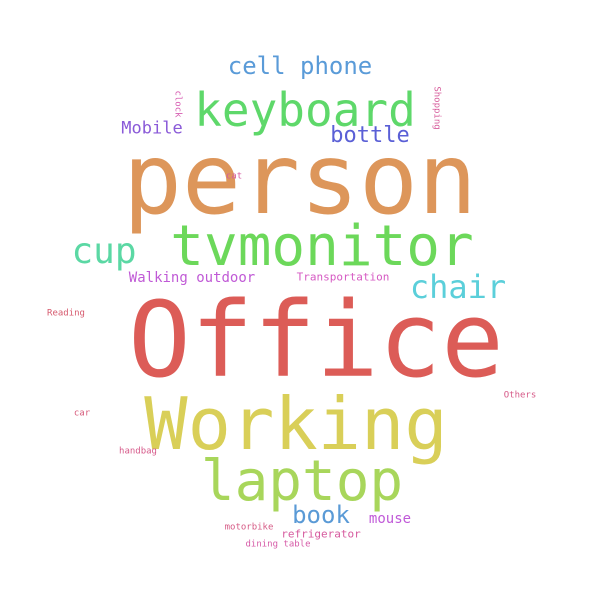 This screenshot has width=600, height=600. Describe the element at coordinates (321, 515) in the screenshot. I see `word-book: book` at that location.